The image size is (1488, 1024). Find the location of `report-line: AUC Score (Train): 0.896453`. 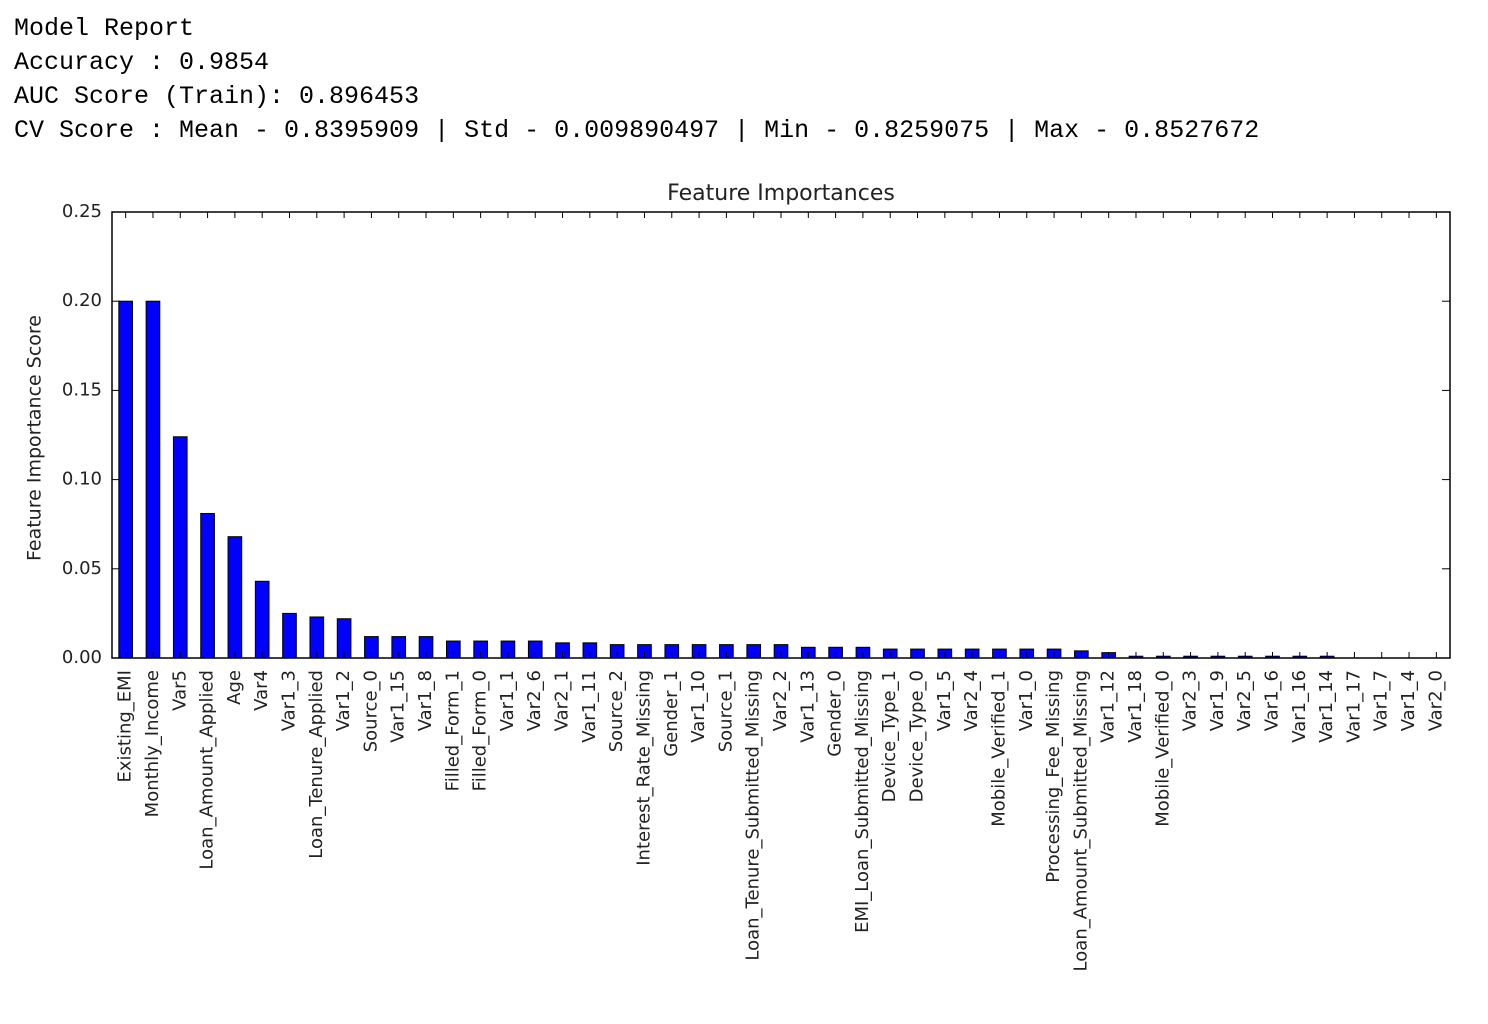

report-line: AUC Score (Train): 0.896453 is located at coordinates (217, 96).